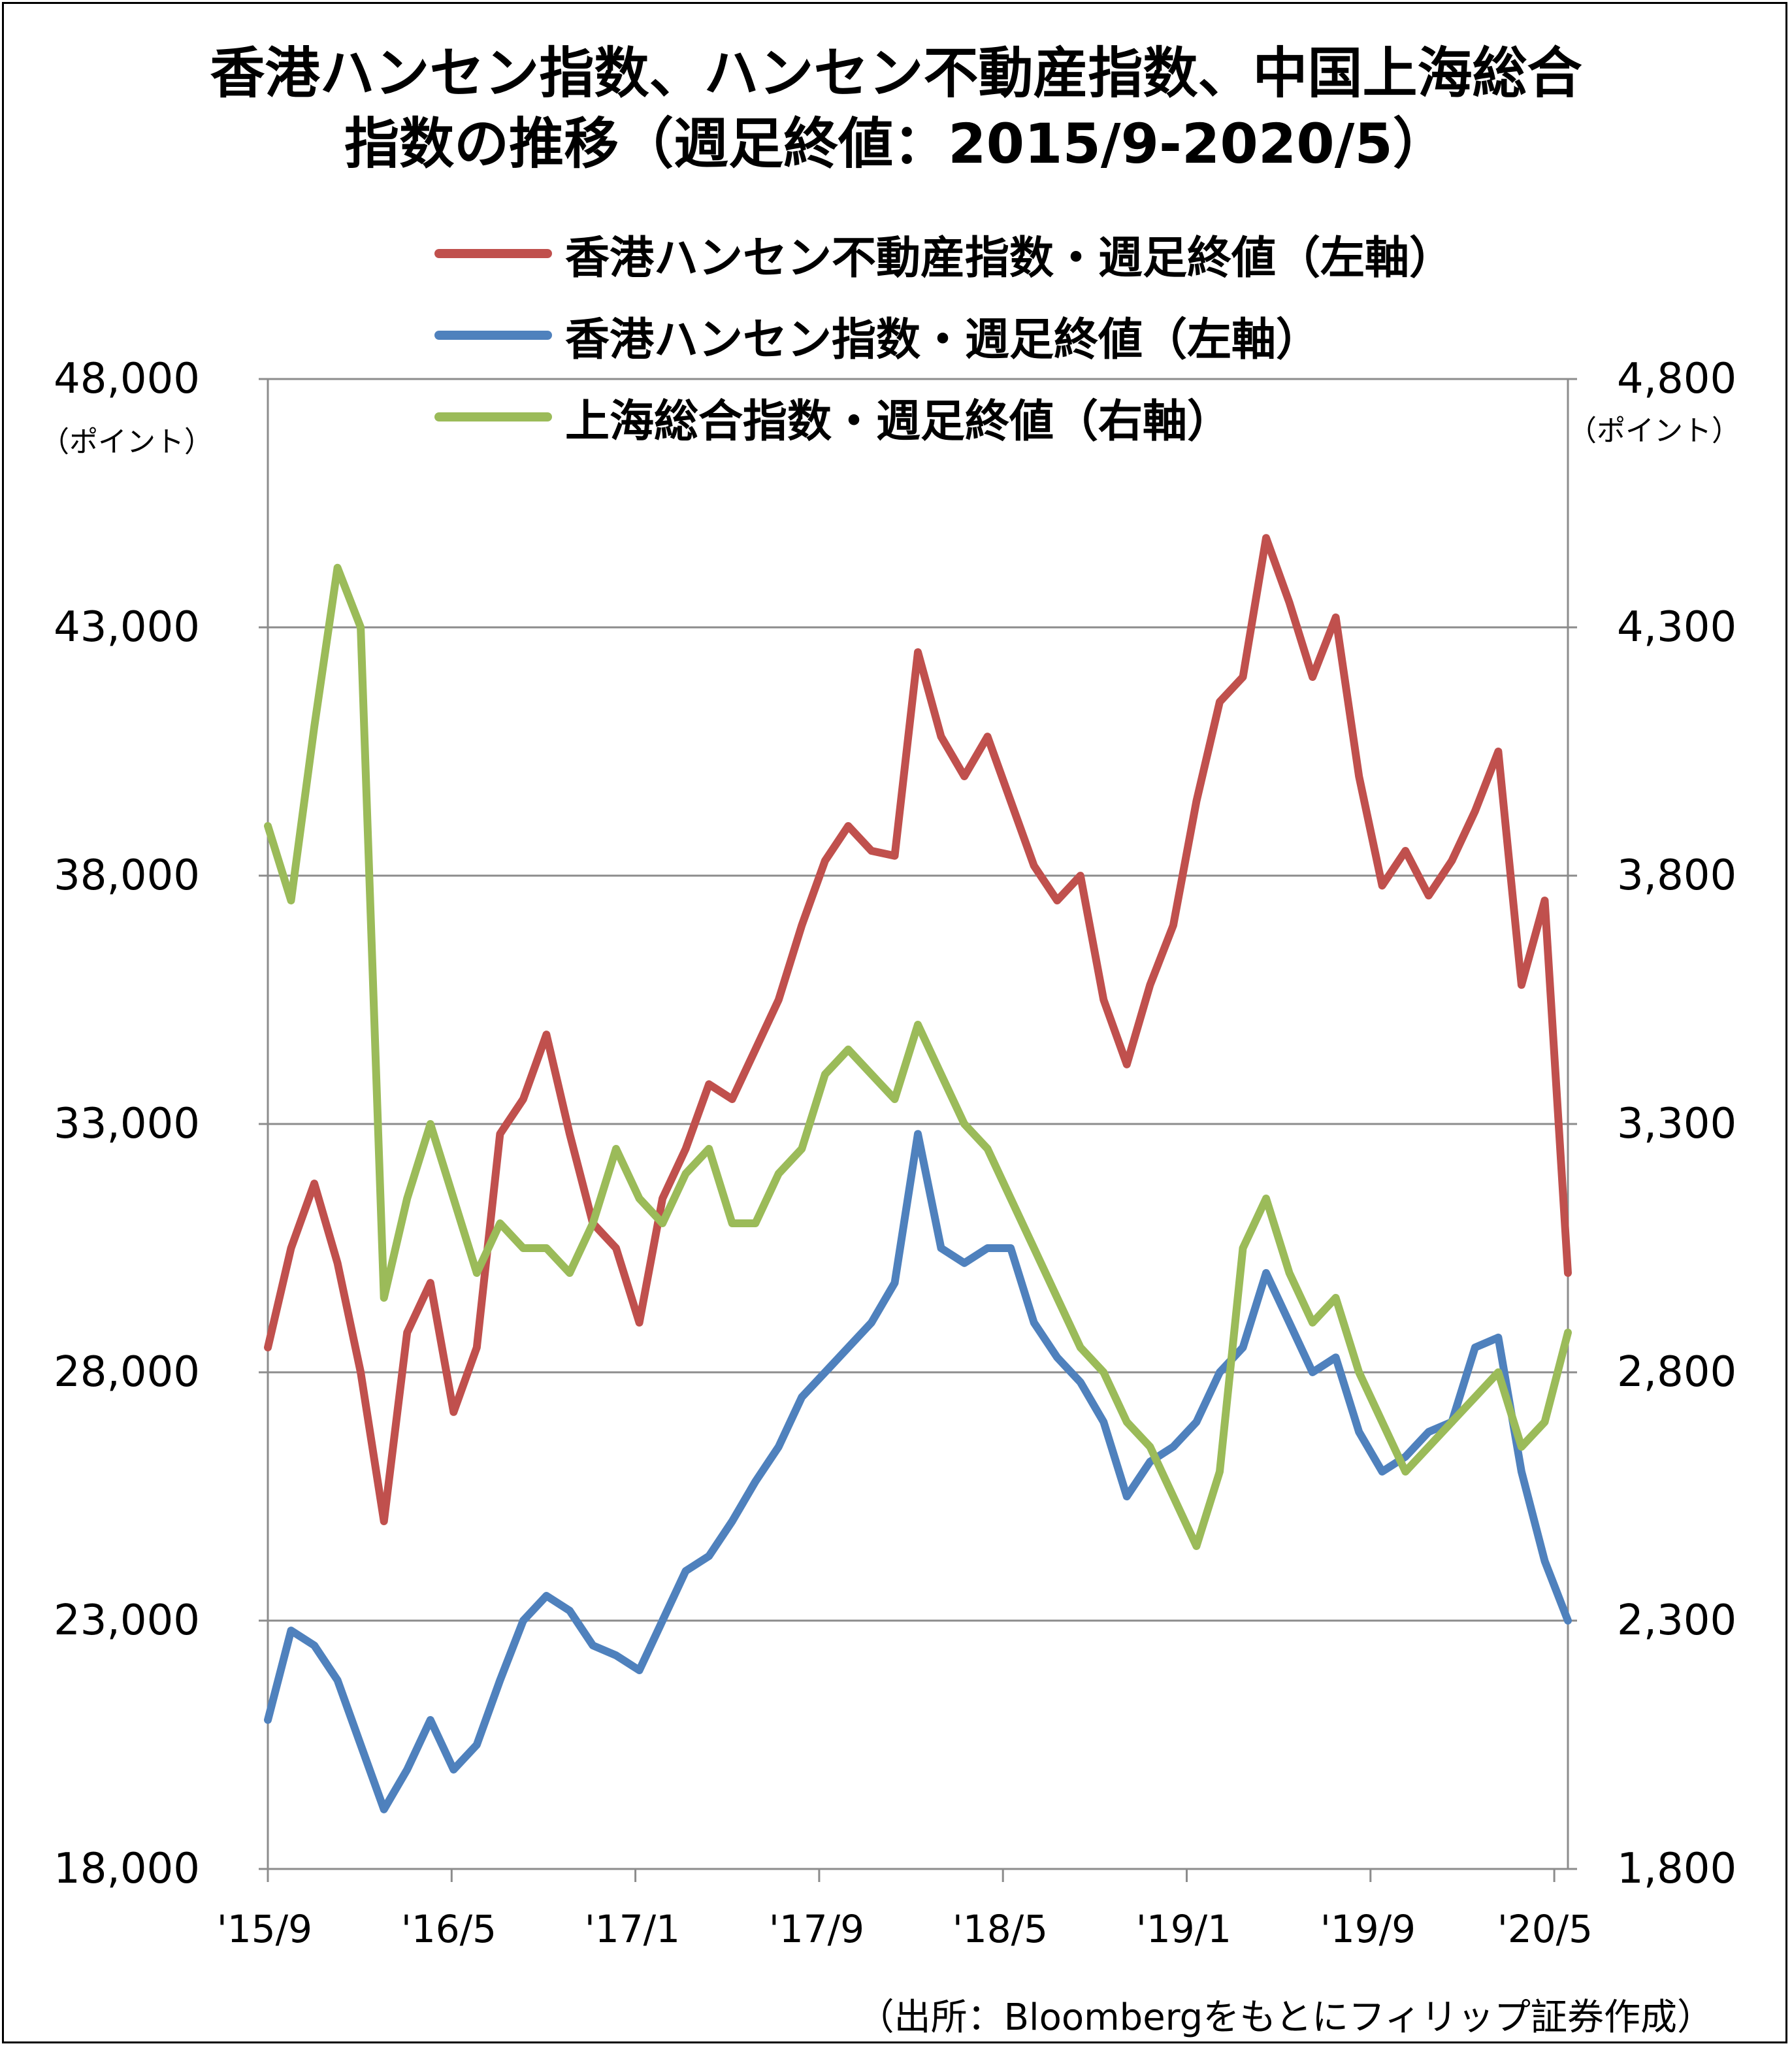 This screenshot has width=1792, height=2048. What do you see at coordinates (127, 627) in the screenshot?
I see `left-ytick: 43,000` at bounding box center [127, 627].